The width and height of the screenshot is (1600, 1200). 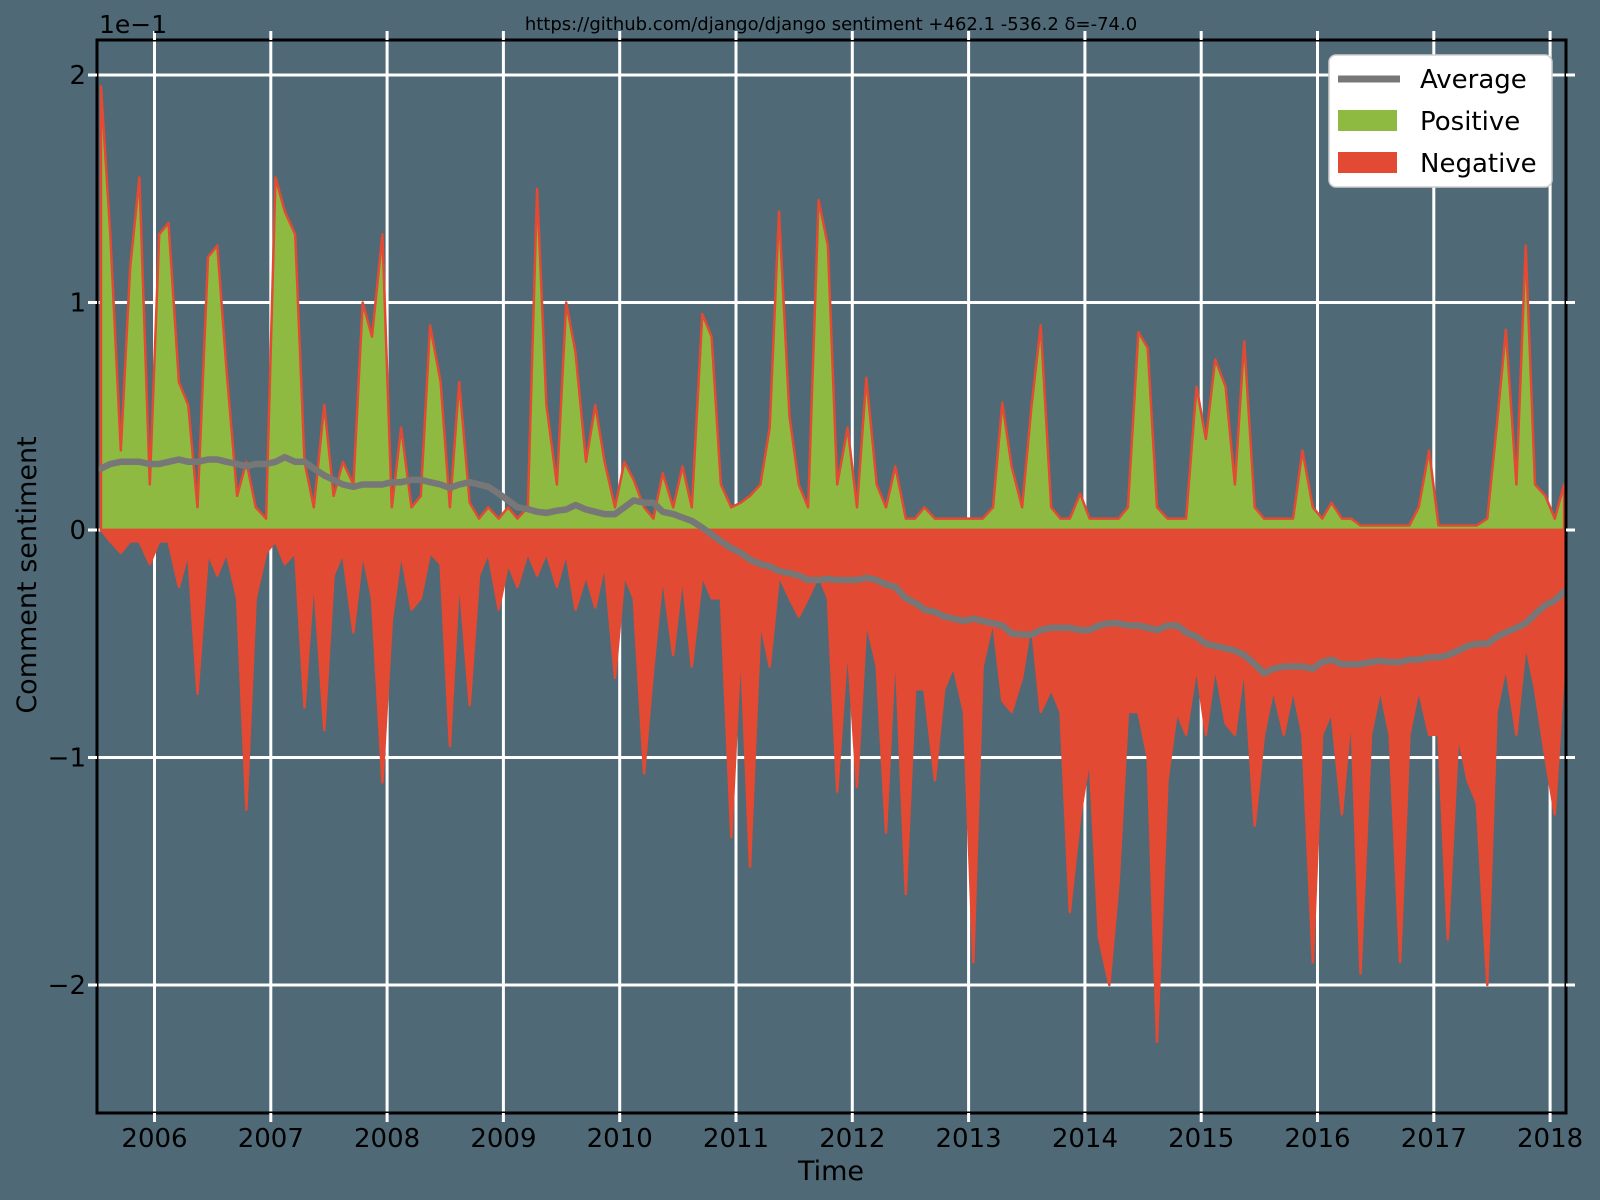 What do you see at coordinates (271, 1139) in the screenshot?
I see `x-tick-label: 2007` at bounding box center [271, 1139].